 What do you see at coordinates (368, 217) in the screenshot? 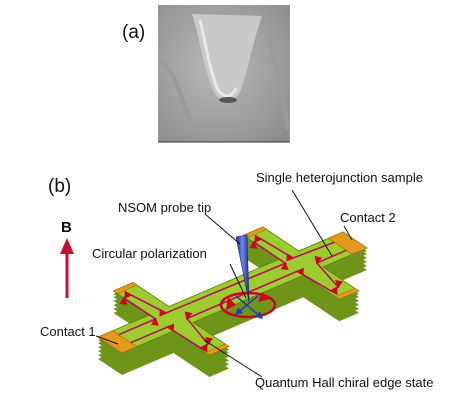
I see `annotation: Contact 2` at bounding box center [368, 217].